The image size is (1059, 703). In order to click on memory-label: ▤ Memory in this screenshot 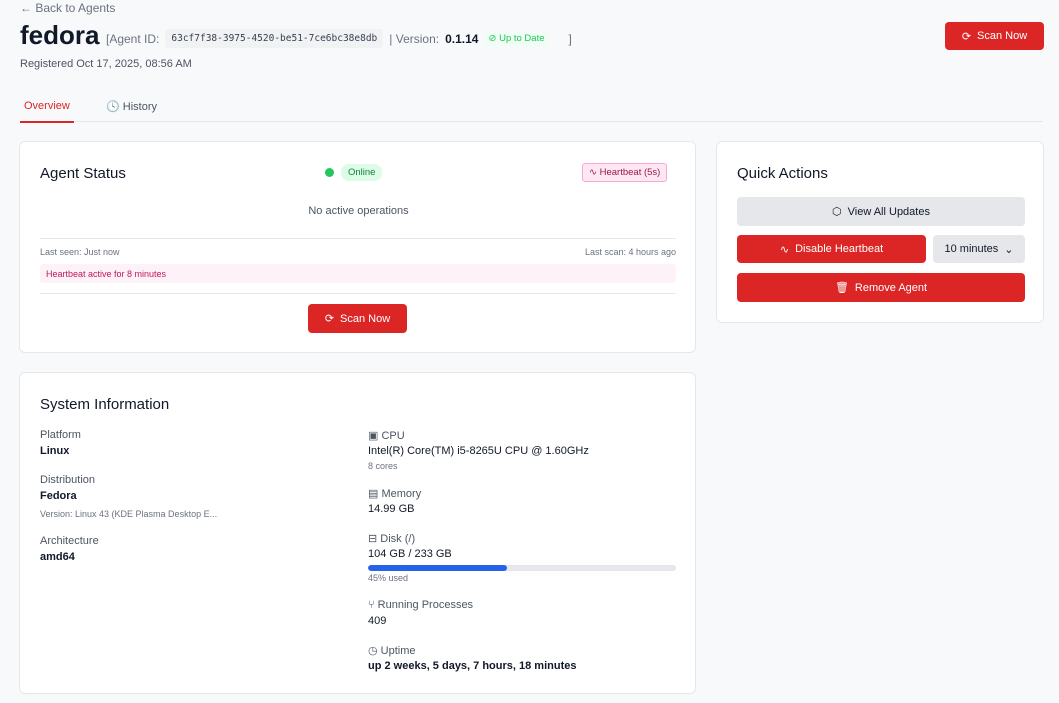, I will do `click(394, 493)`.